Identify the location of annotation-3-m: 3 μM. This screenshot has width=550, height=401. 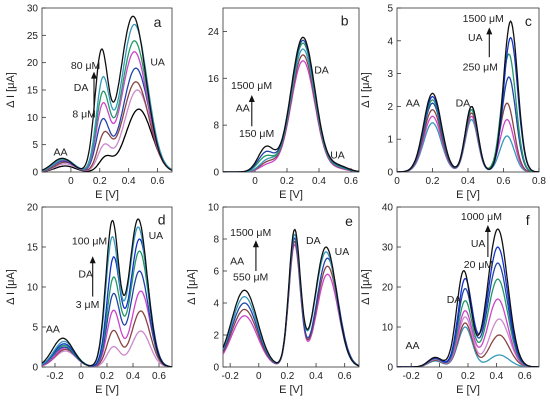
(88, 305).